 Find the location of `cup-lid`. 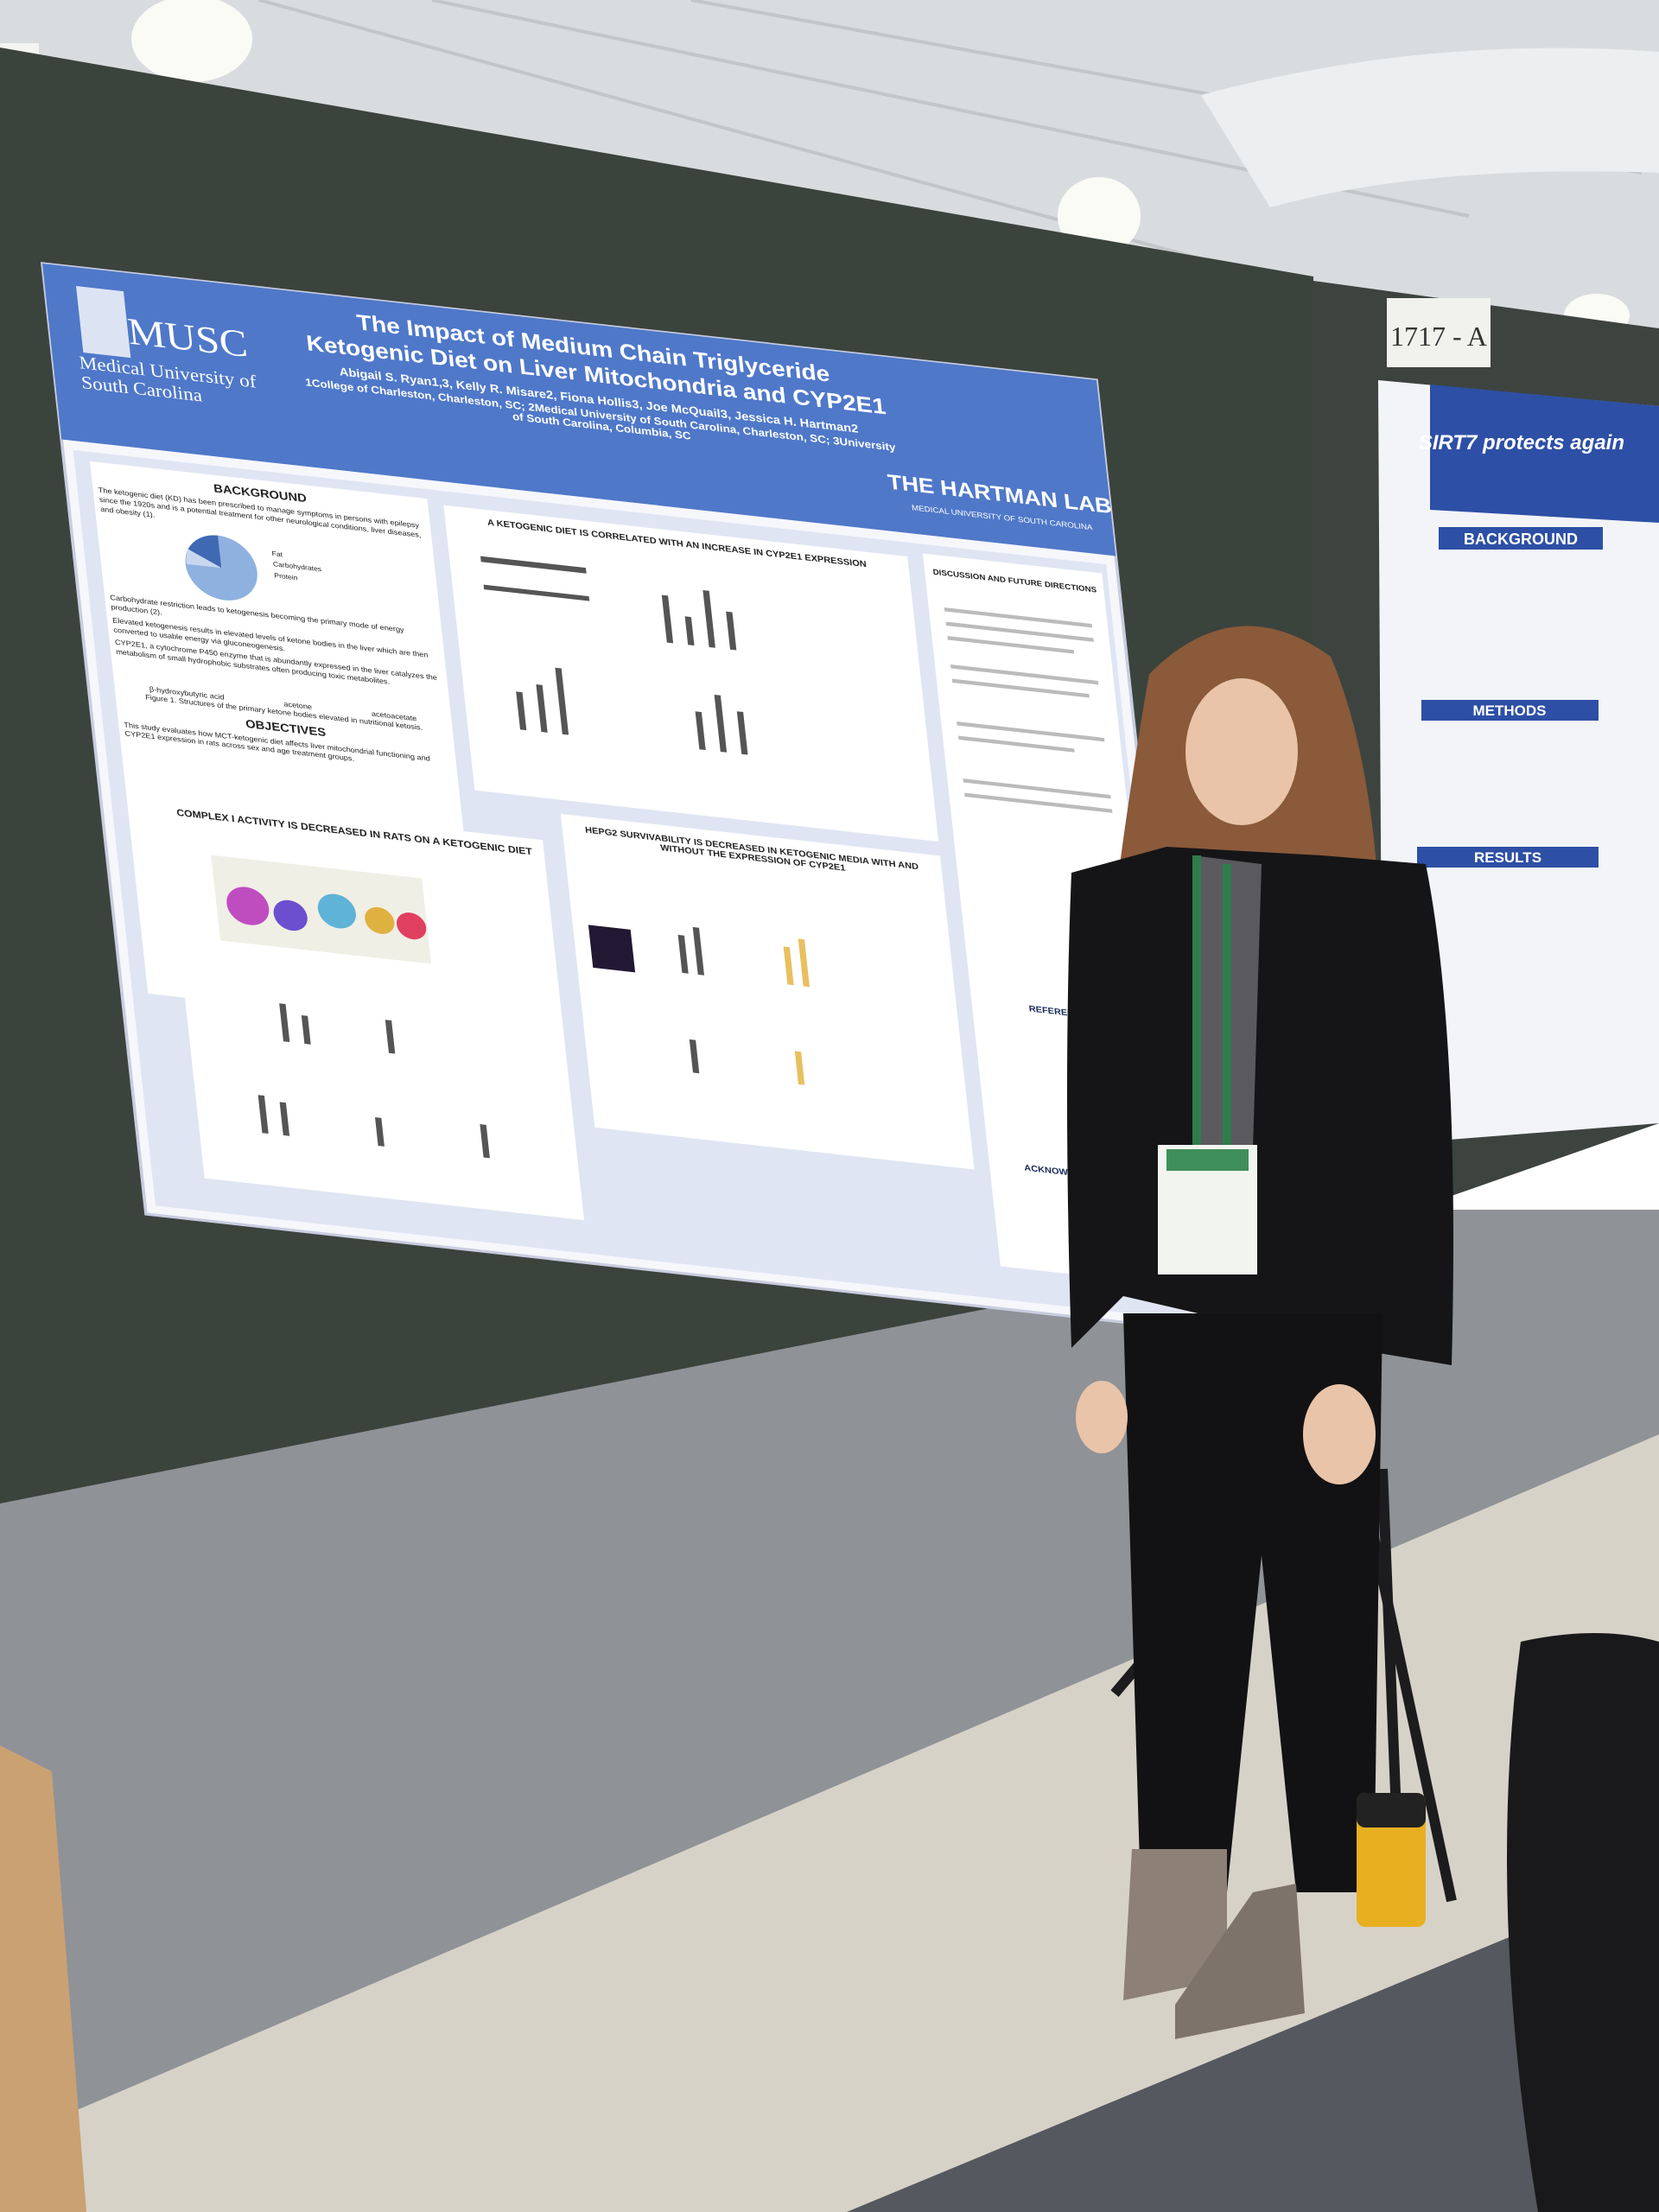

cup-lid is located at coordinates (1391, 1810).